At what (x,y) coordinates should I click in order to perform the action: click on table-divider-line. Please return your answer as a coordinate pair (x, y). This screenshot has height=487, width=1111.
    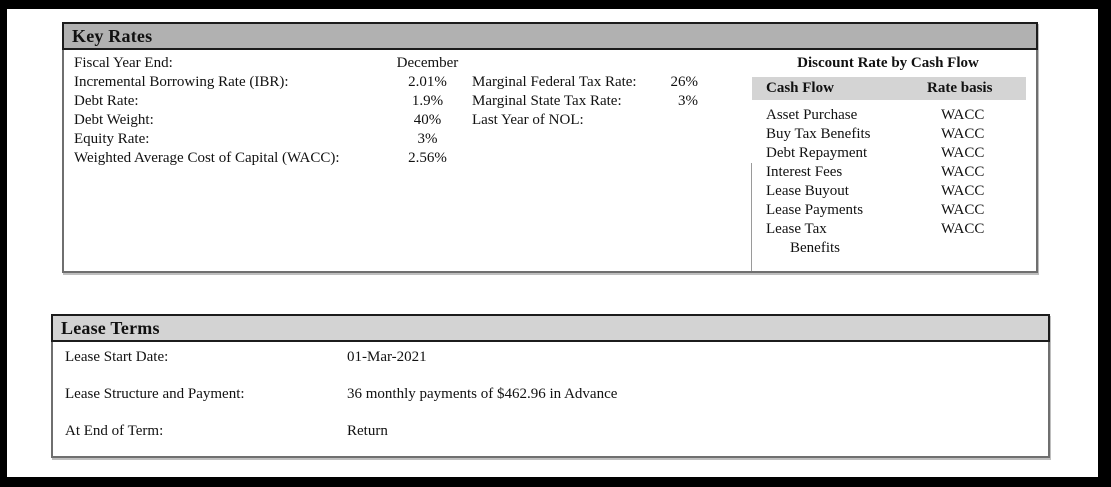
    Looking at the image, I should click on (751, 217).